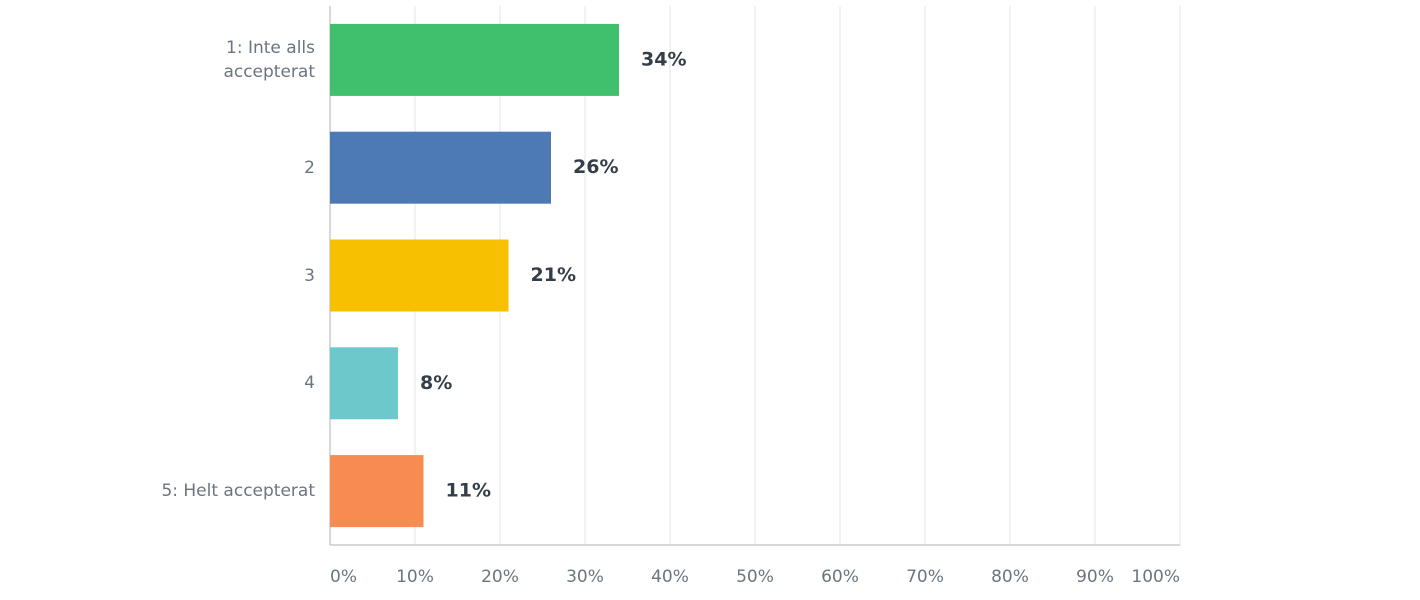 This screenshot has height=600, width=1420. What do you see at coordinates (1155, 577) in the screenshot?
I see `x-tick-label: 100%` at bounding box center [1155, 577].